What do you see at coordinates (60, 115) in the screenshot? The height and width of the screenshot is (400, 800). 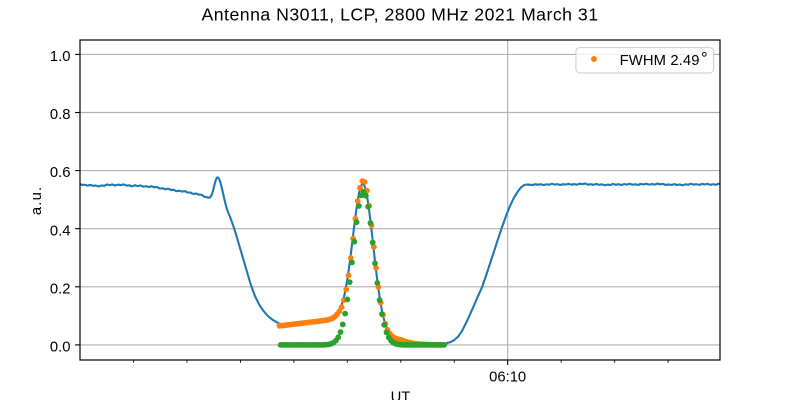 I see `svg-text: 0.8` at bounding box center [60, 115].